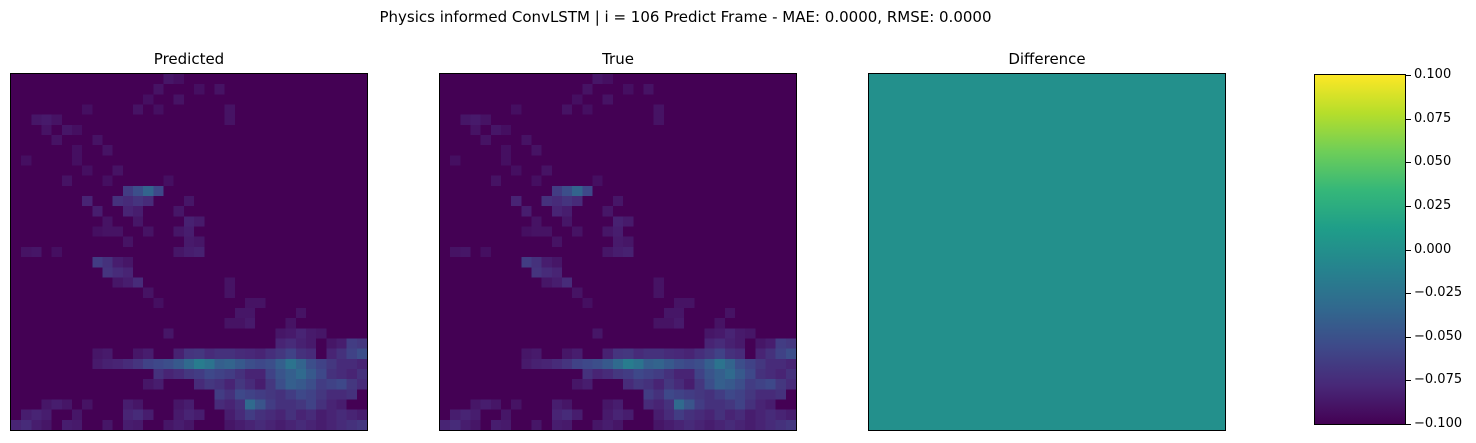  Describe the element at coordinates (1438, 293) in the screenshot. I see `colorbar-tick-label: −0.025` at that location.